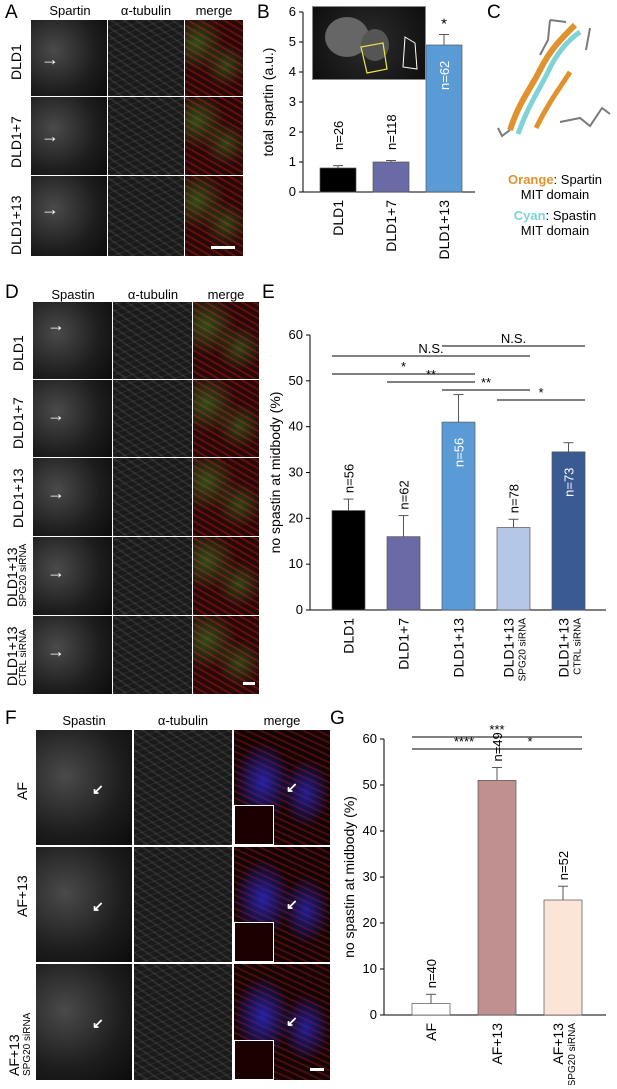 The image size is (617, 1089). What do you see at coordinates (292, 161) in the screenshot?
I see `y-tick-label: 1` at bounding box center [292, 161].